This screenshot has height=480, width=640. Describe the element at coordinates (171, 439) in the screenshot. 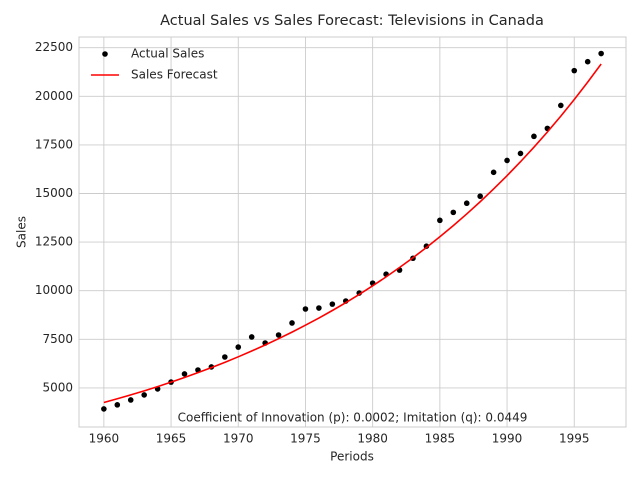

I see `x-tick-label: 1965` at that location.